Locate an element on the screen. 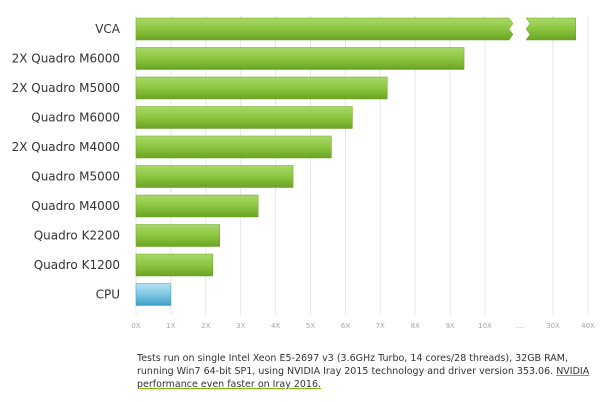  x-tick-label: 2X is located at coordinates (205, 326).